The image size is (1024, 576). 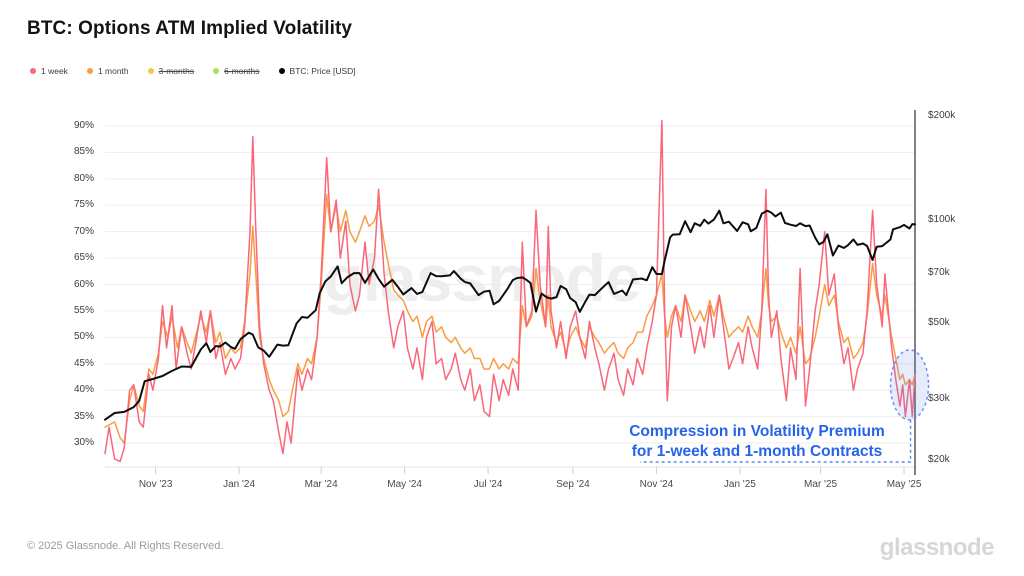 What do you see at coordinates (939, 399) in the screenshot?
I see `y-right-tick-label: $30k` at bounding box center [939, 399].